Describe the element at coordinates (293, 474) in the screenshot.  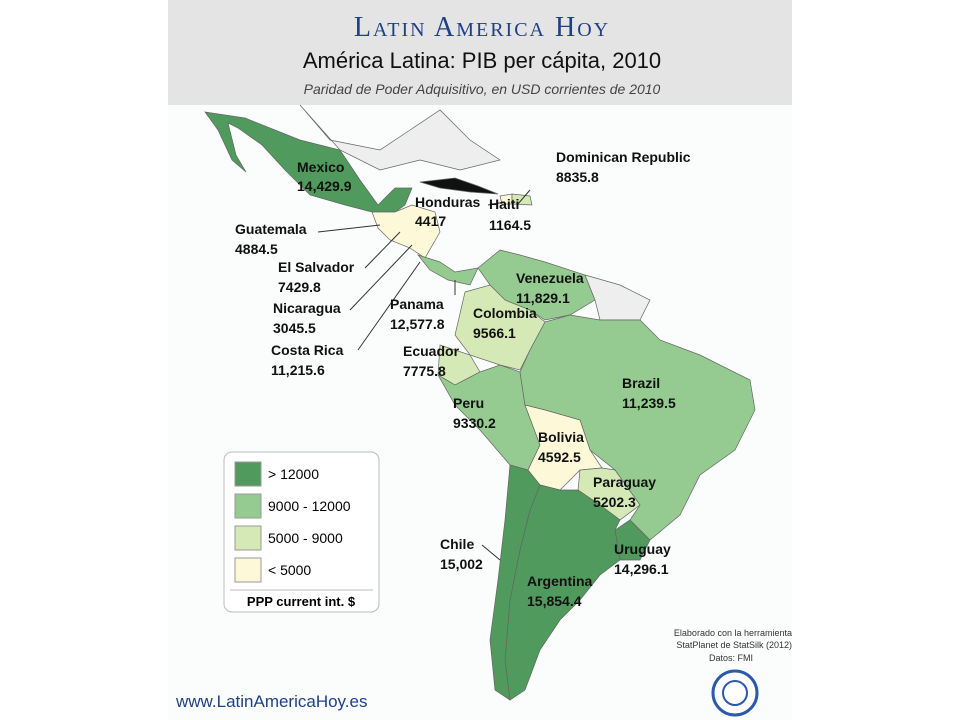
I see `legend-label: > 12000` at that location.